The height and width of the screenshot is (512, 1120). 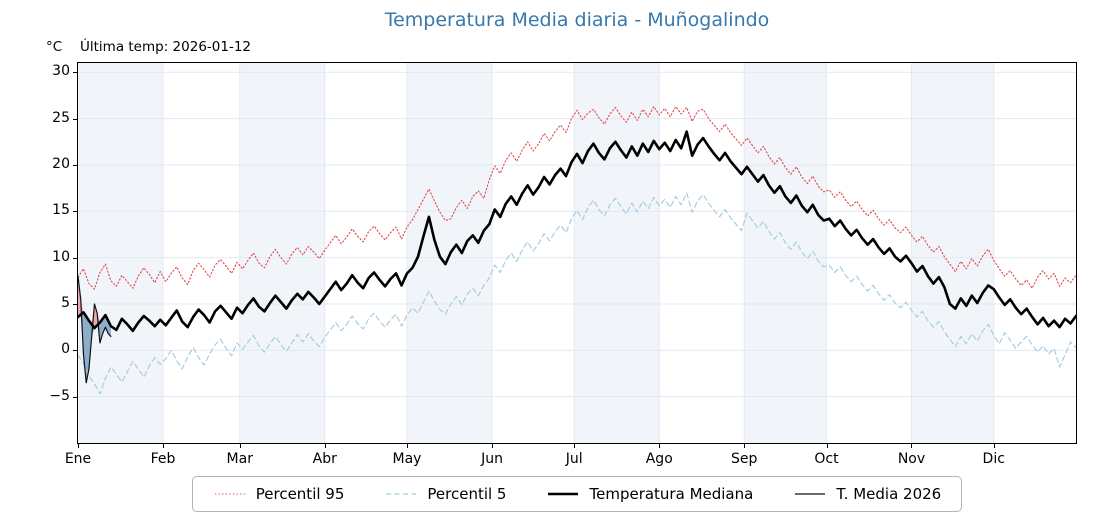 What do you see at coordinates (671, 494) in the screenshot?
I see `legend-item-label: Temperatura Mediana` at bounding box center [671, 494].